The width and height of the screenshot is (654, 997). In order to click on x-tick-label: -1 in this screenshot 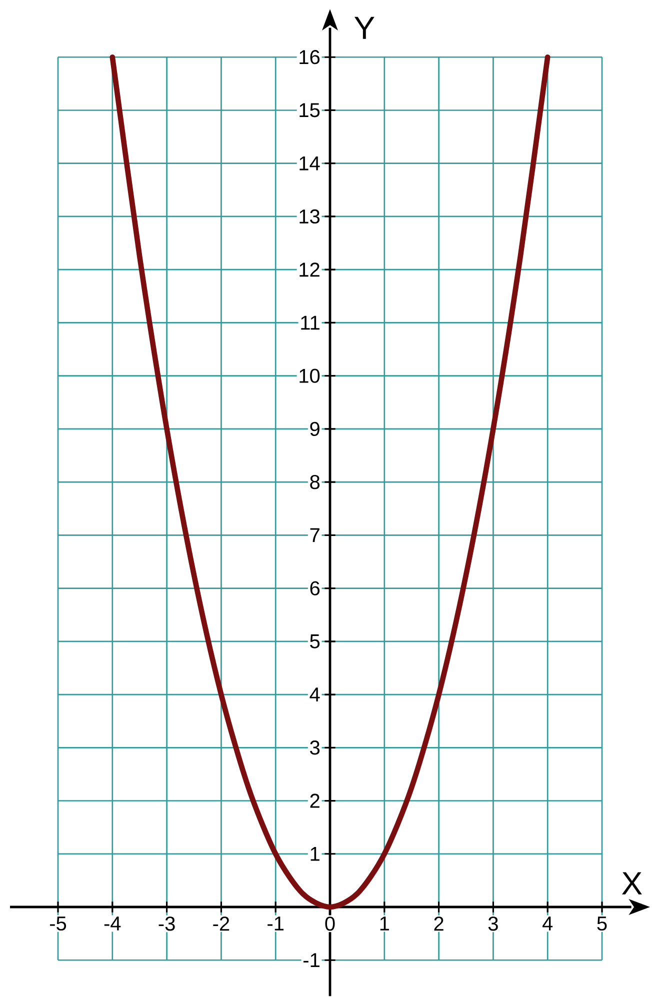, I will do `click(276, 923)`.